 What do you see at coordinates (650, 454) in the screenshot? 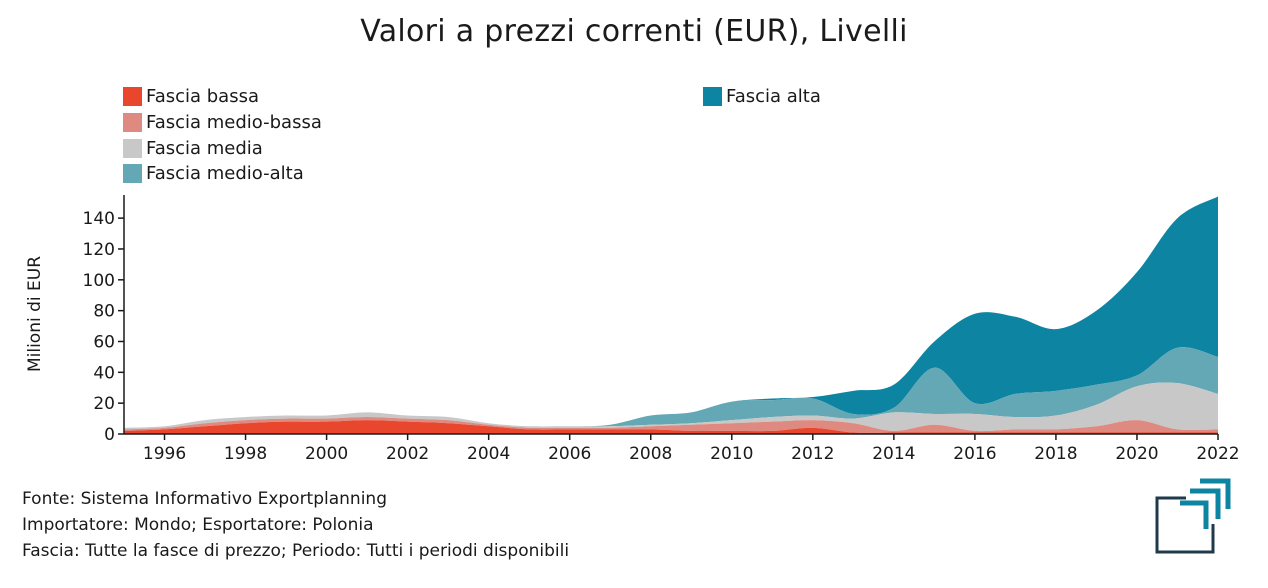
I see `x-tick-label: 2008` at bounding box center [650, 454].